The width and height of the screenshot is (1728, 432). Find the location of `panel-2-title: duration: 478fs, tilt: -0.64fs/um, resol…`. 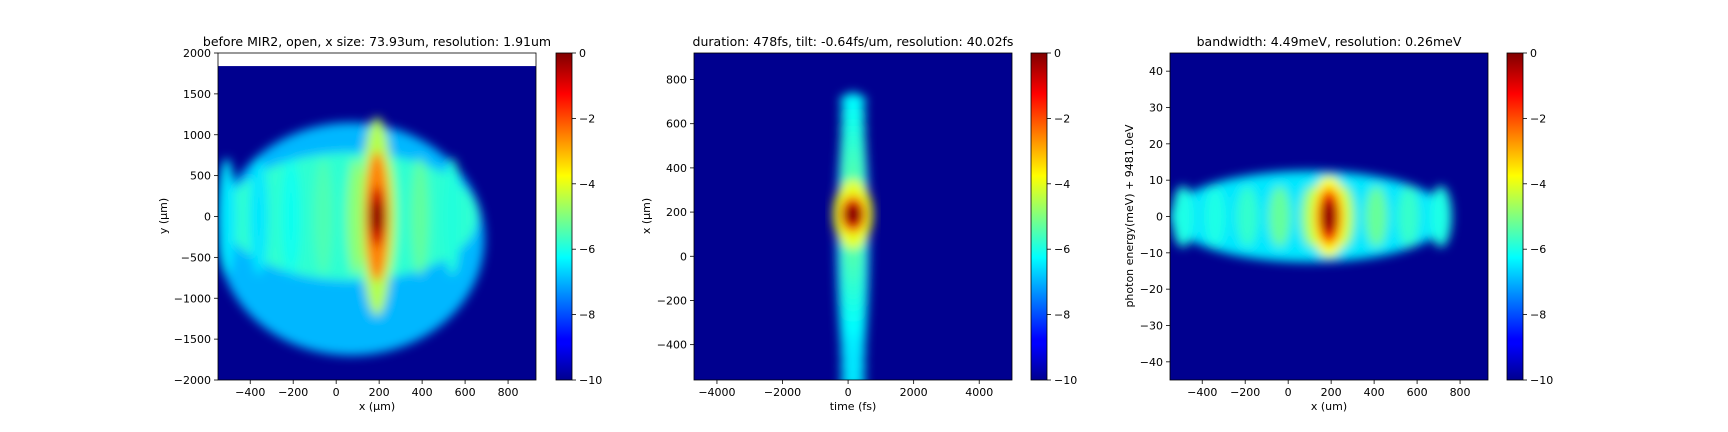

panel-2-title: duration: 478fs, tilt: -0.64fs/um, resol… is located at coordinates (853, 41).